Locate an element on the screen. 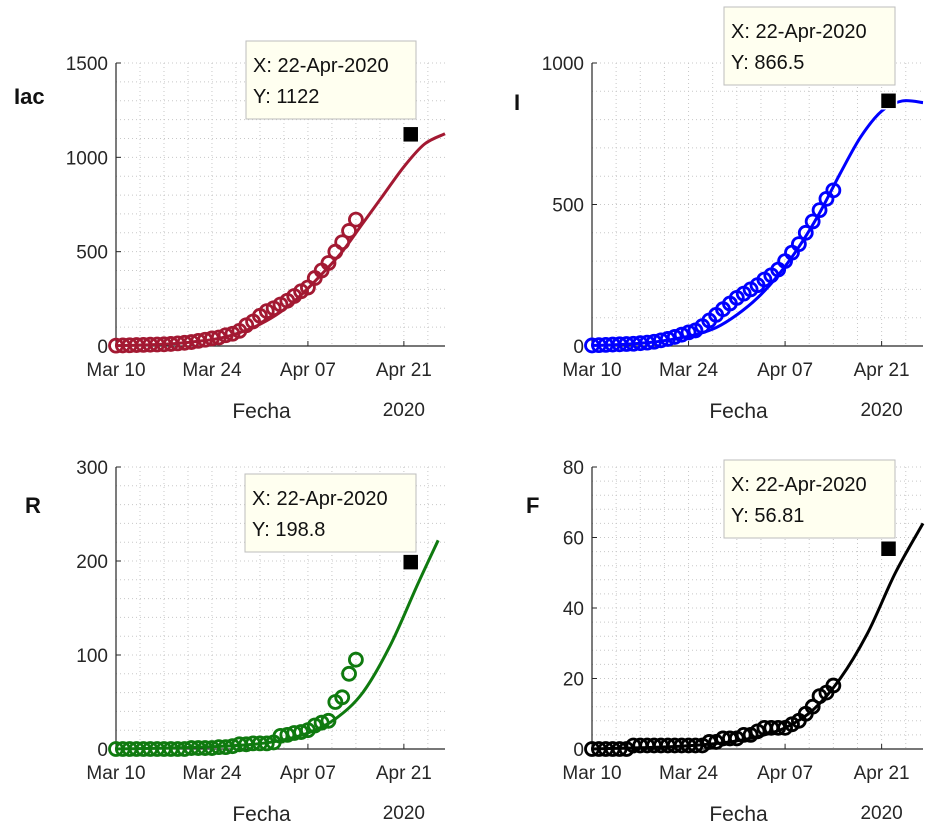 Image resolution: width=942 pixels, height=827 pixels. y-tick-label: 1500 is located at coordinates (87, 64).